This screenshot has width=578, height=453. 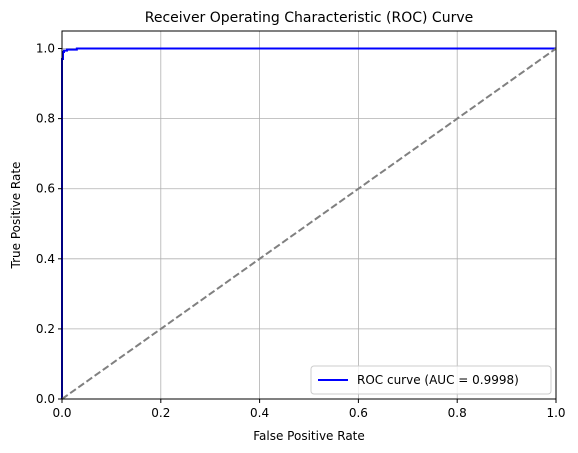 I want to click on x-tick-label: 0.4, so click(x=259, y=413).